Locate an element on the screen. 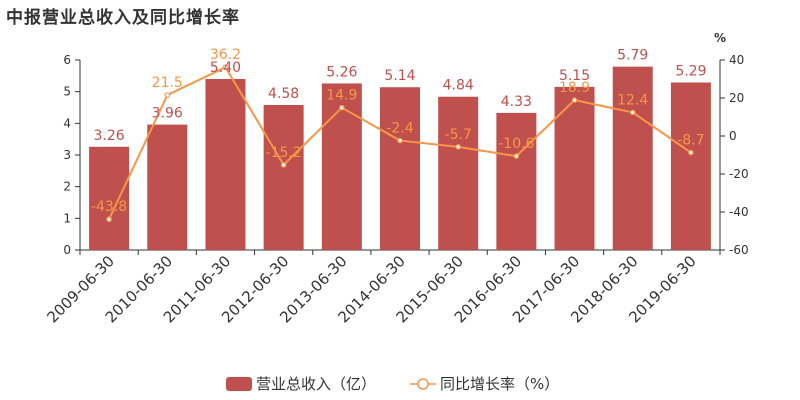 The image size is (800, 400). bar-value-label: 4.84 is located at coordinates (458, 86).